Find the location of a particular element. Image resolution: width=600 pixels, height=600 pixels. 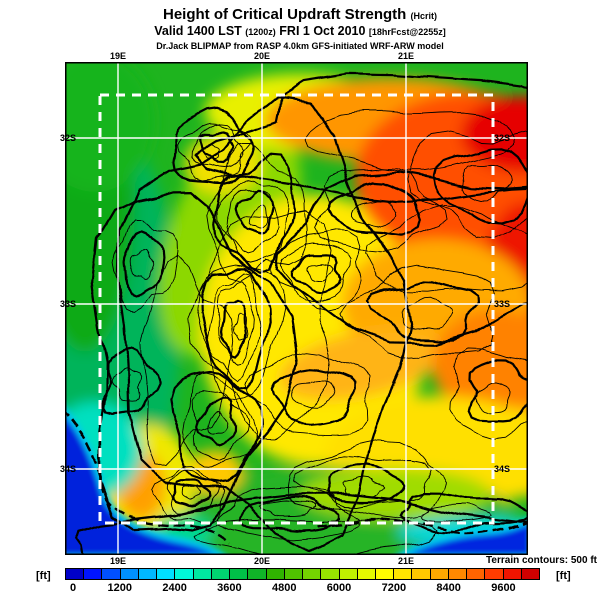

colorbar-tick-label: 0 is located at coordinates (73, 588).